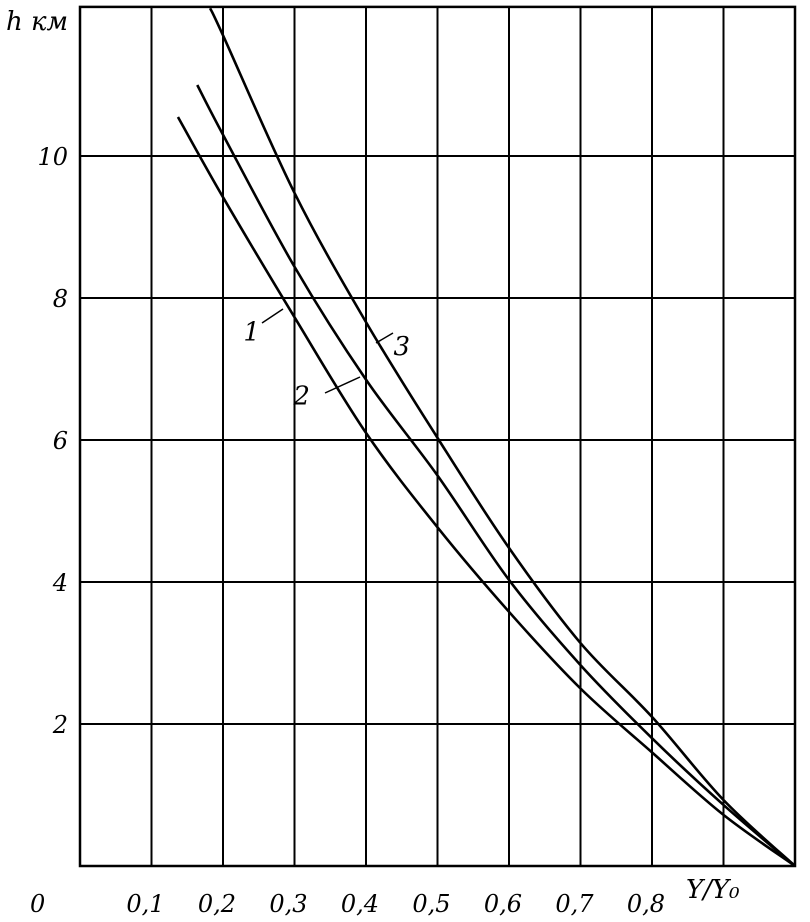  Describe the element at coordinates (646, 904) in the screenshot. I see `x-tick-label: 0,8` at that location.